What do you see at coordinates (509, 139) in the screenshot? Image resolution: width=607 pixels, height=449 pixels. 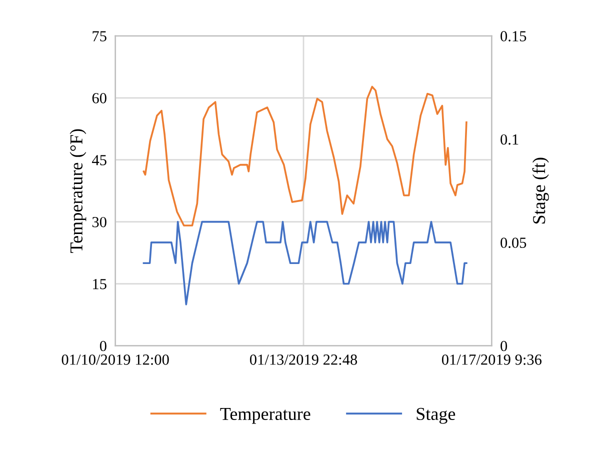 I see `y2-tick-label: 0.1` at bounding box center [509, 139].